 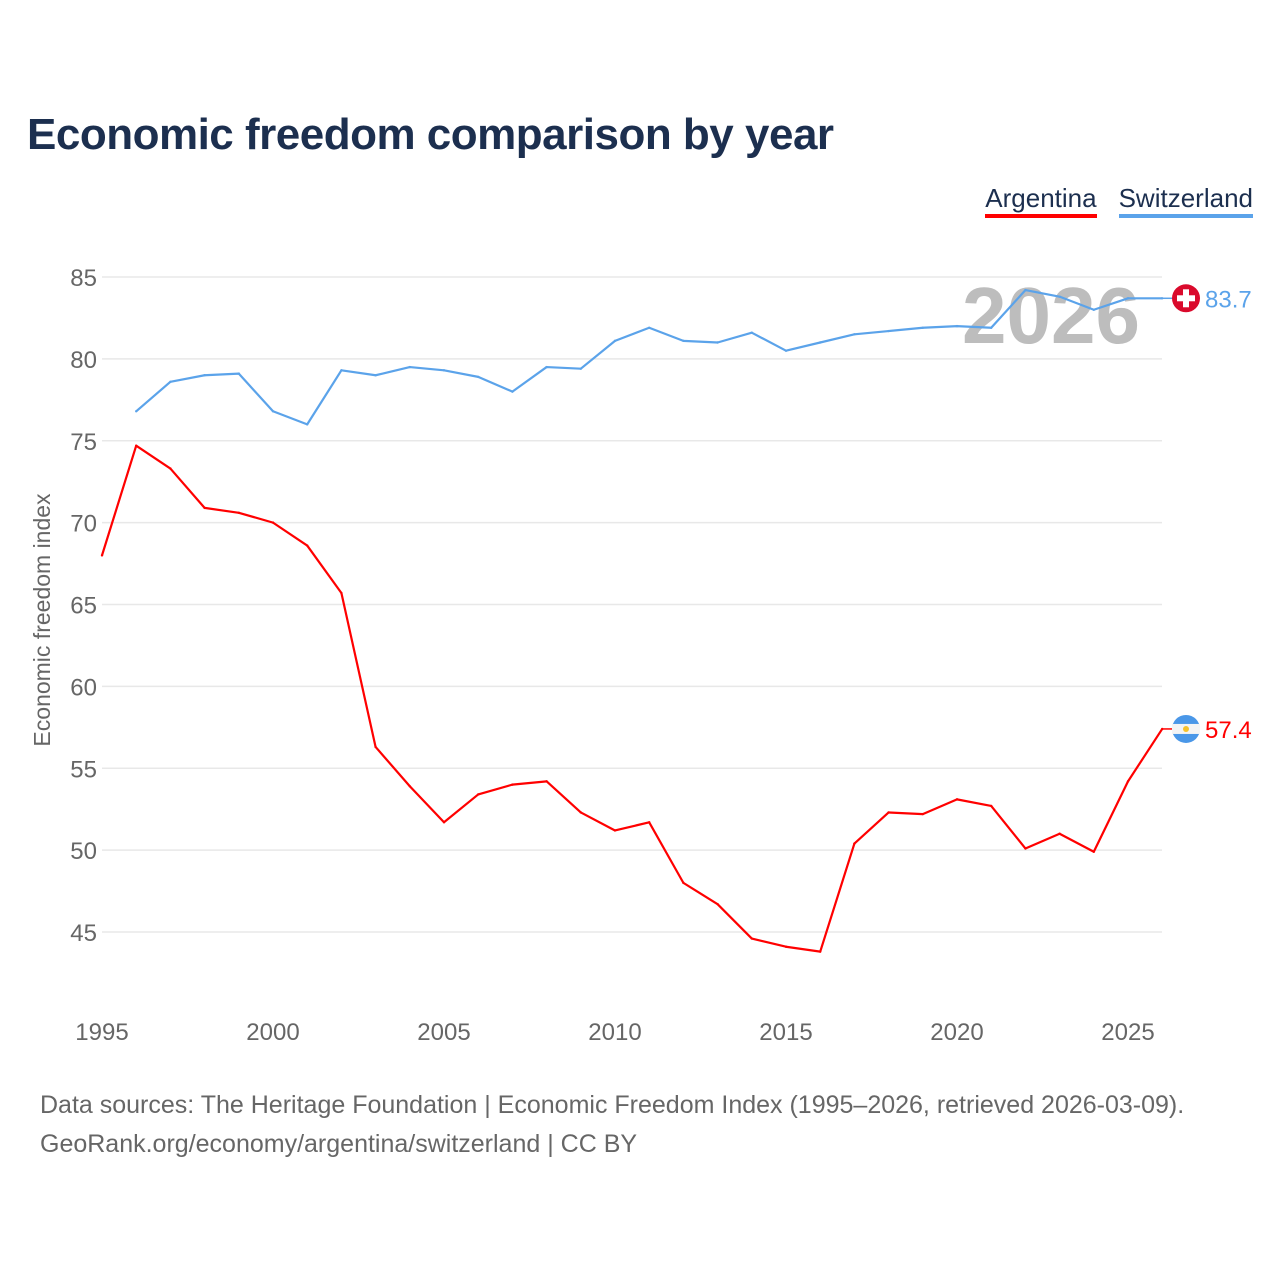 I want to click on y-tick-label: 70, so click(x=83, y=524).